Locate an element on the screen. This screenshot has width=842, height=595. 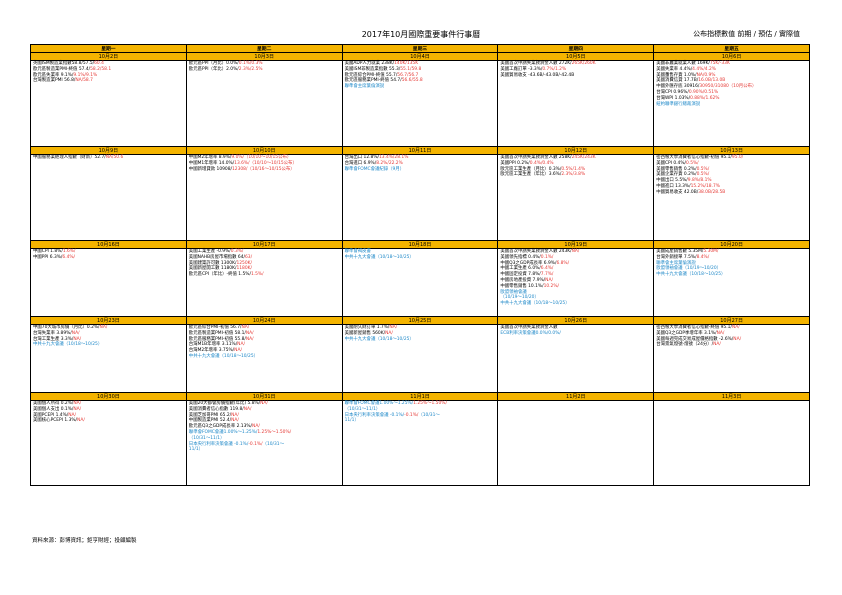
event-text: 台灣M1B年增率 3.11%/ is located at coordinates (213, 345).